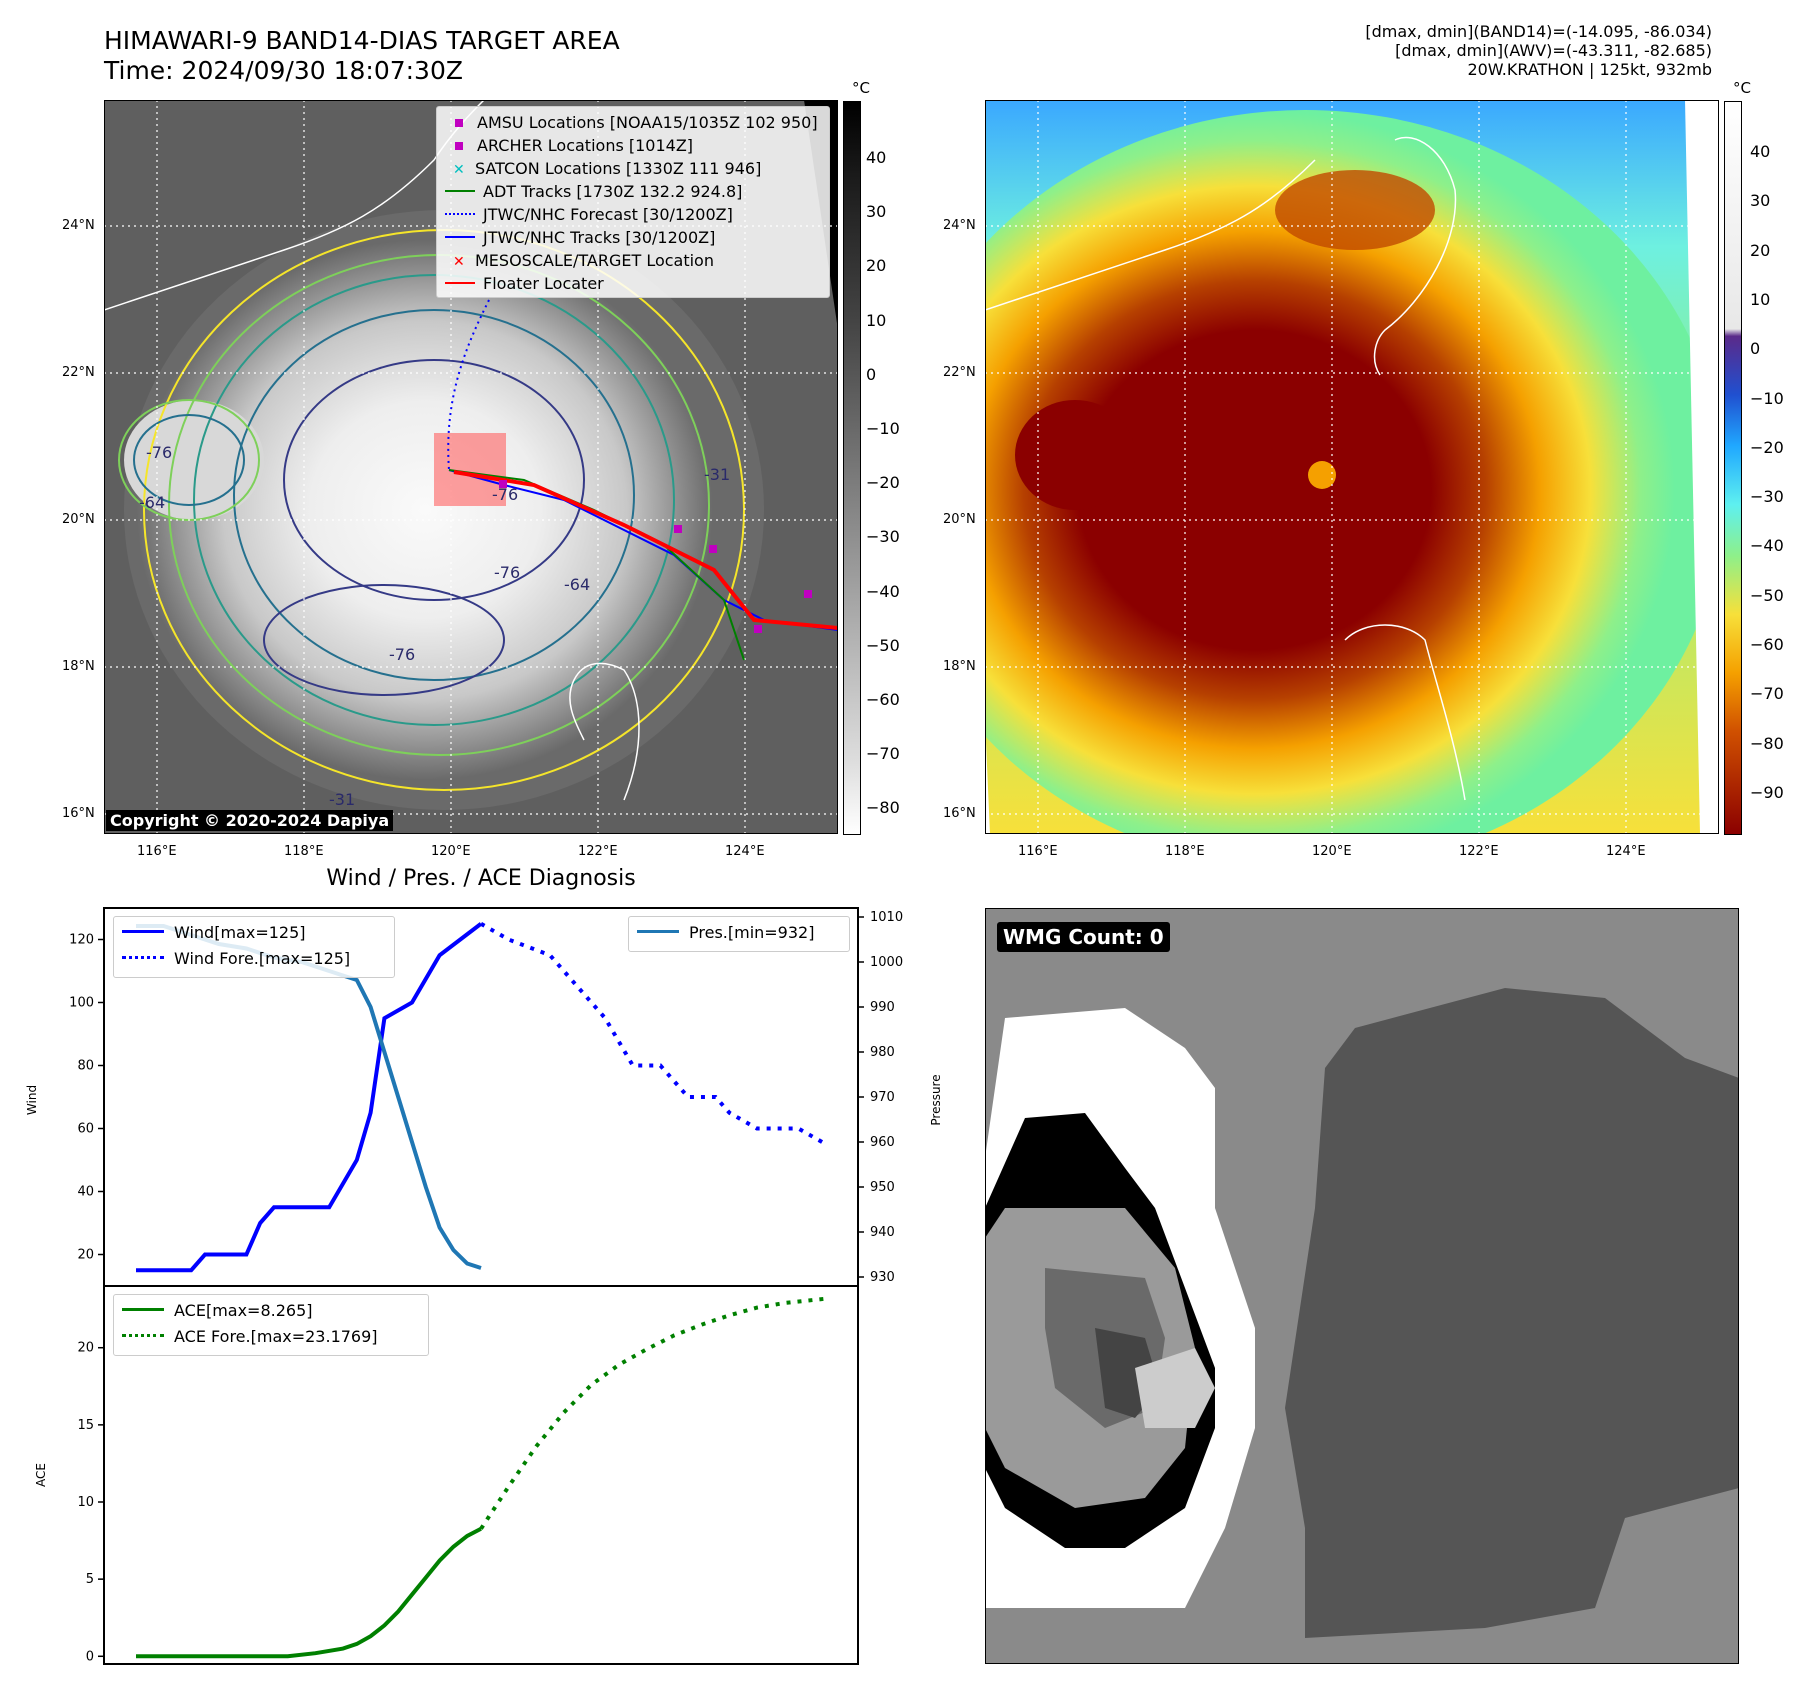 This screenshot has width=1797, height=1690. Describe the element at coordinates (1538, 31) in the screenshot. I see `info-line-1: [dmax, dmin](BAND14)=(-14.095, -86.034)` at that location.